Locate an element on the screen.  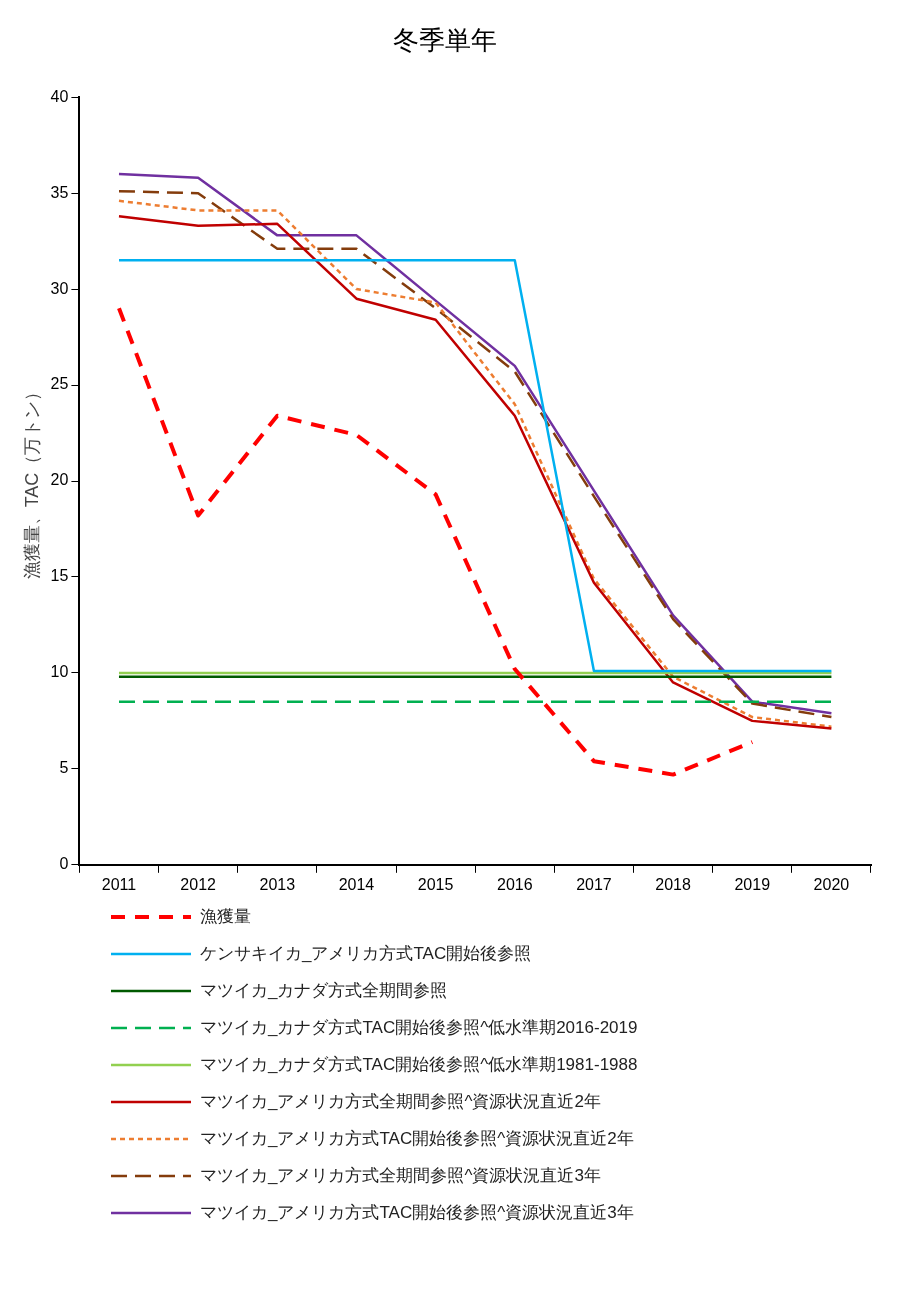
legend-label: マツイカ_アメリカ方式全期間参照^資源状況直近3年 is located at coordinates (400, 1176).